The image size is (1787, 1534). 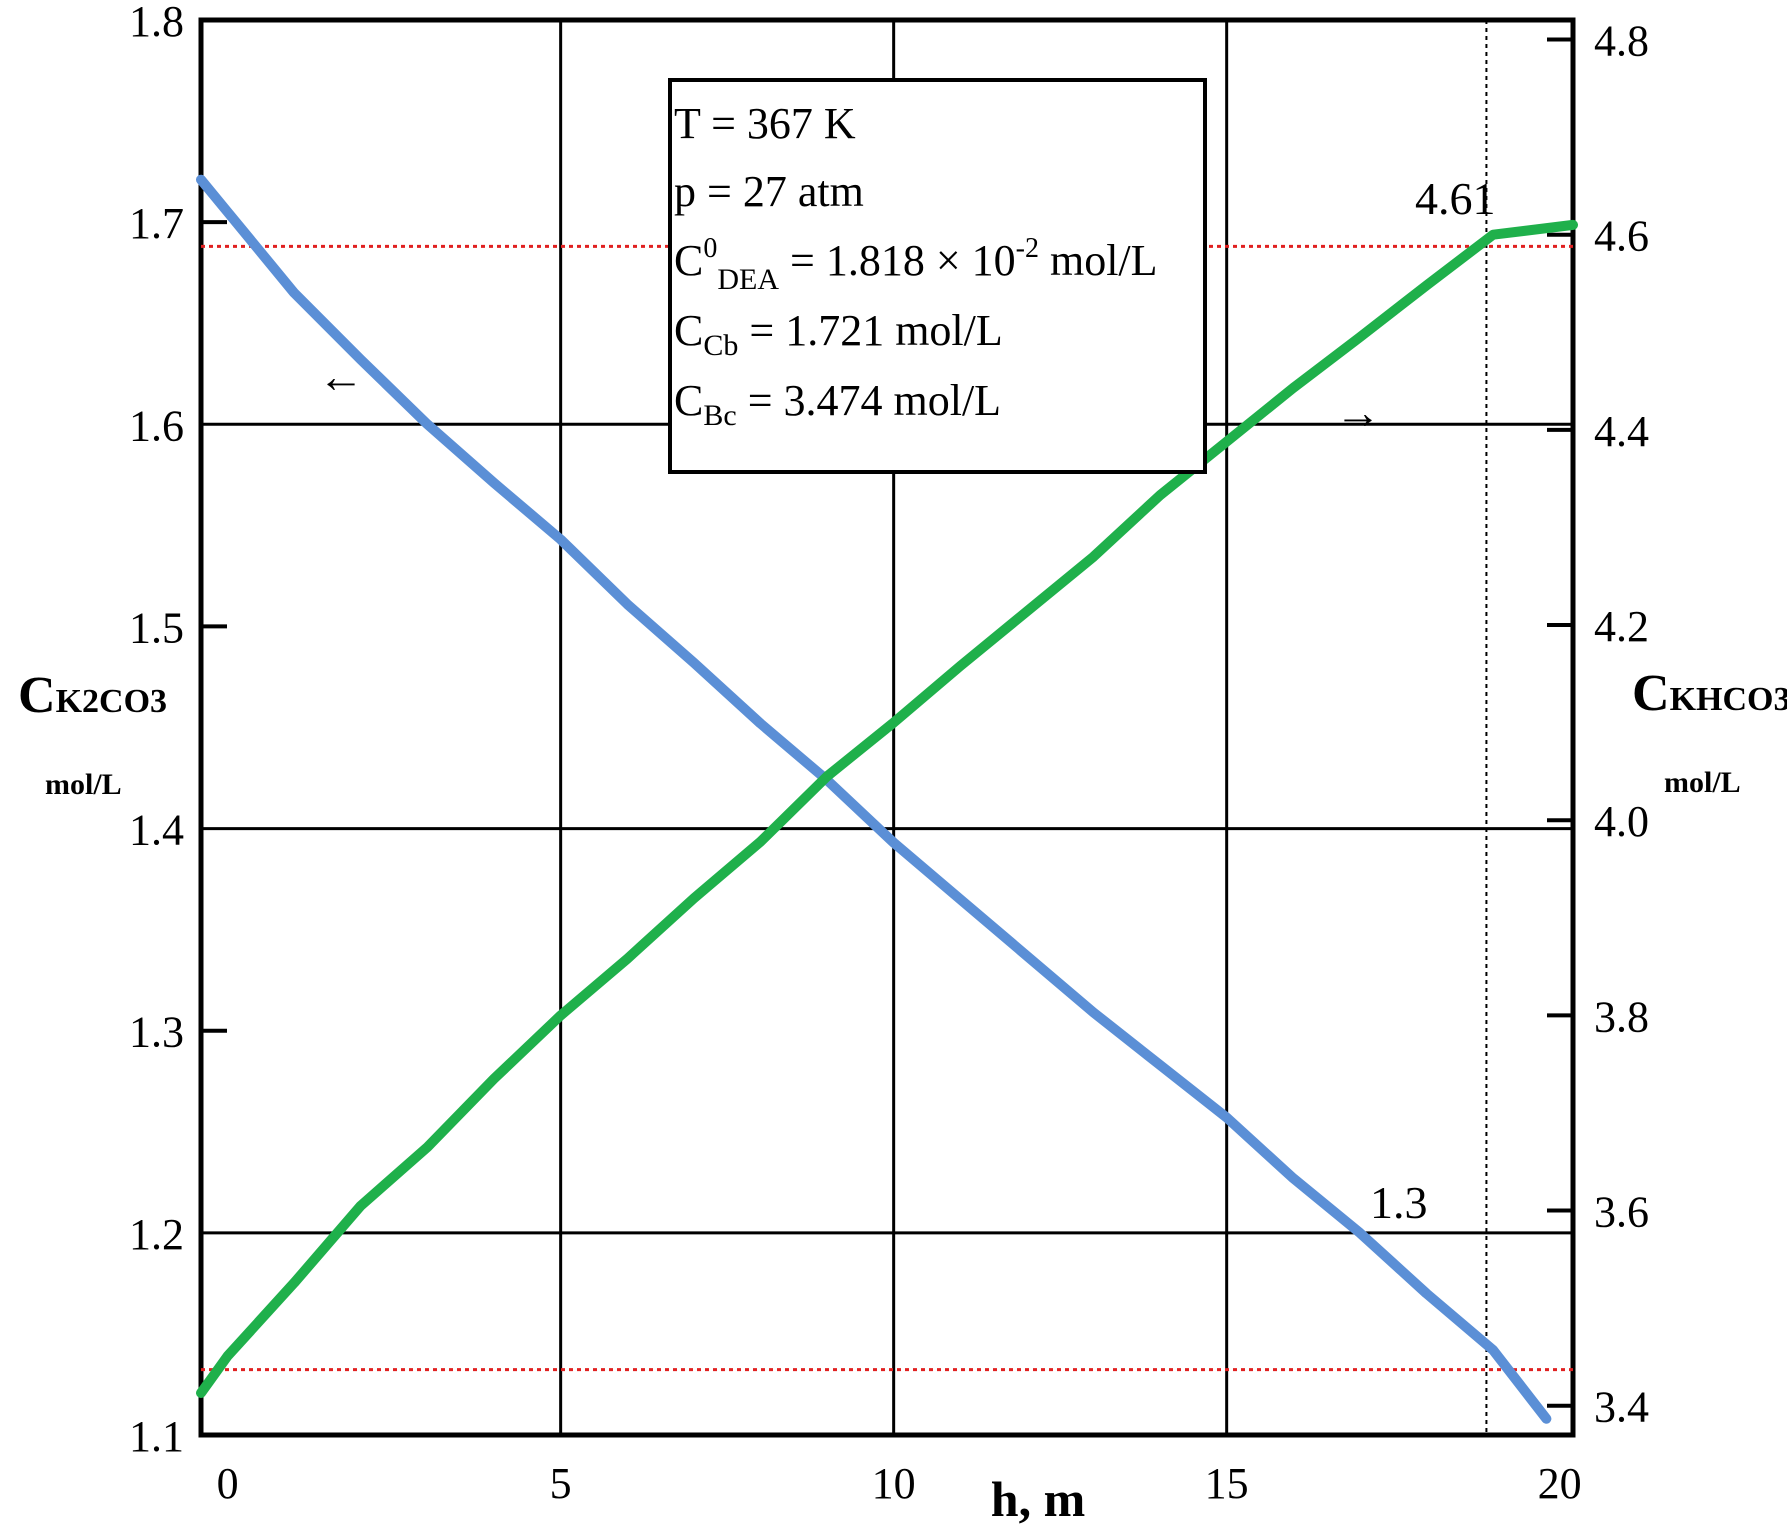 What do you see at coordinates (1621, 431) in the screenshot?
I see `right-tick-label: 4.4` at bounding box center [1621, 431].